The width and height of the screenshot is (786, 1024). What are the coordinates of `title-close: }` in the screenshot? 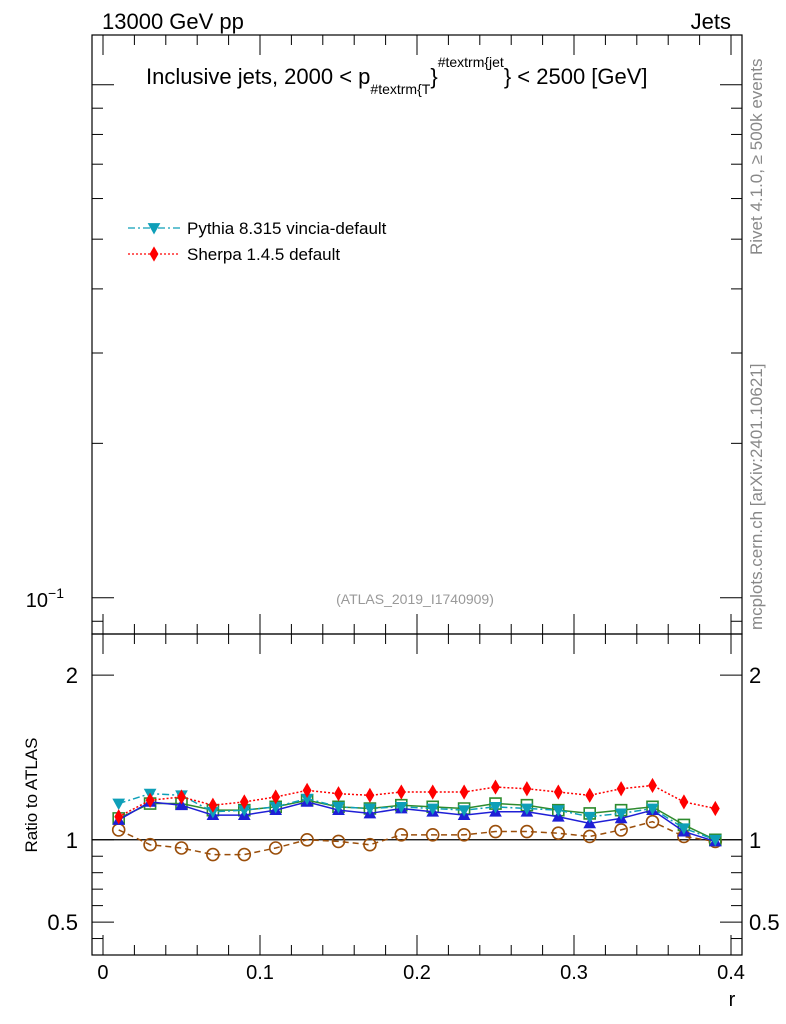 It's located at (433, 76).